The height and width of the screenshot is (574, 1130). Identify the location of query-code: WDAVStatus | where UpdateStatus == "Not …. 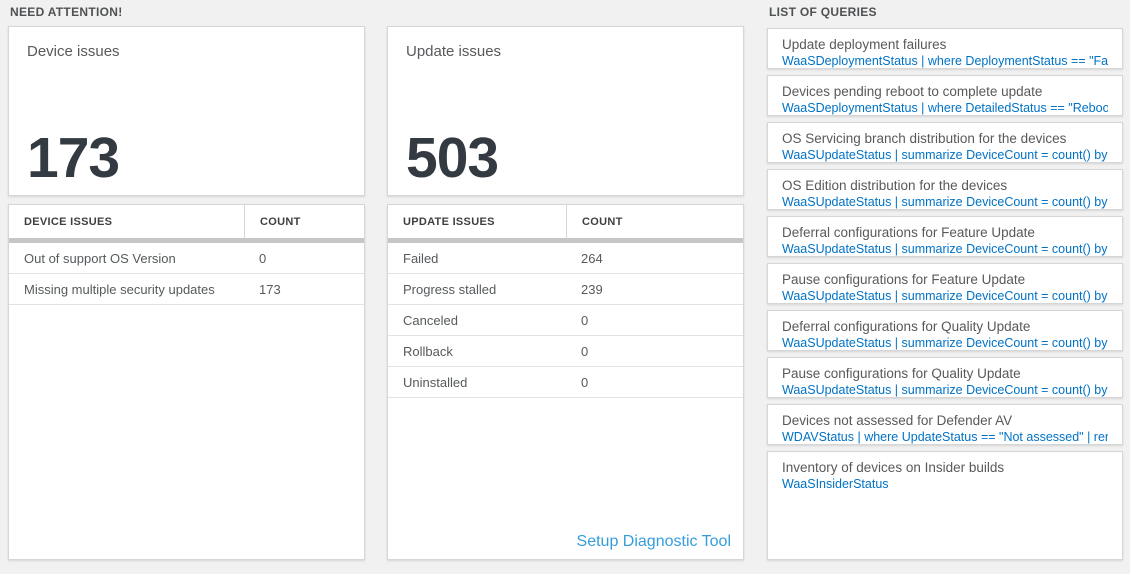
(945, 437).